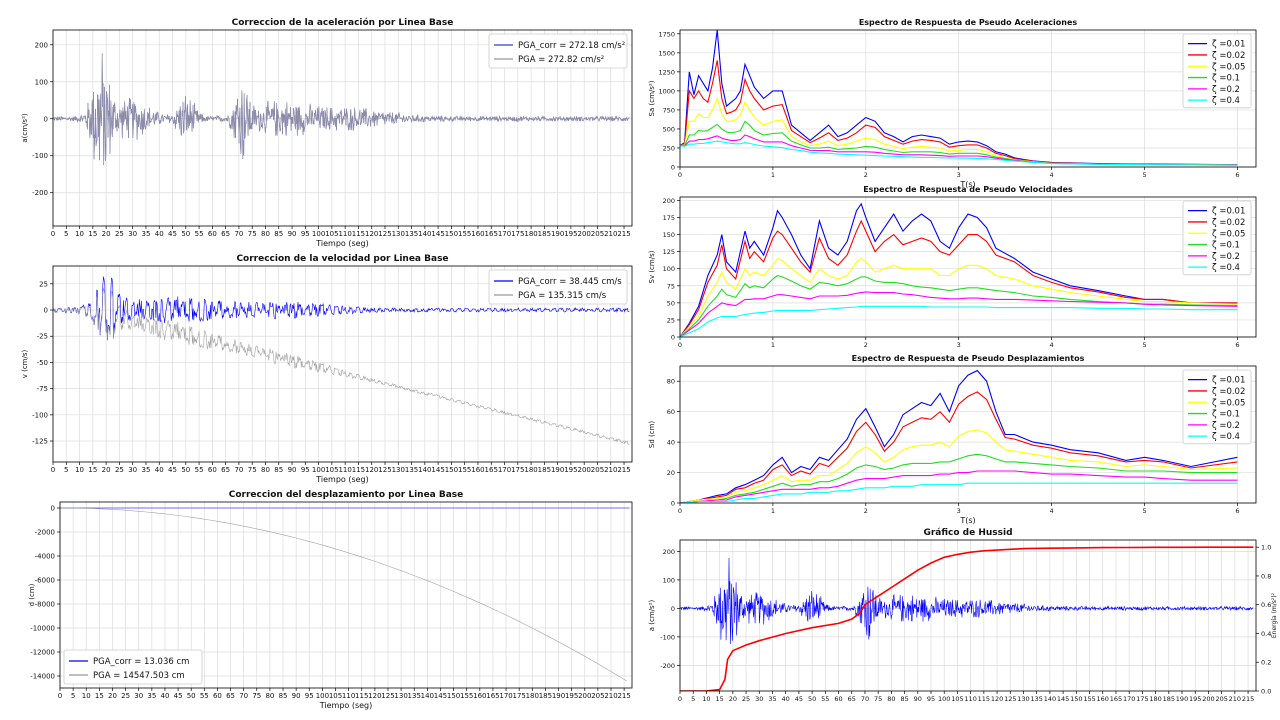  I want to click on x-tick-label: 195, so click(571, 696).